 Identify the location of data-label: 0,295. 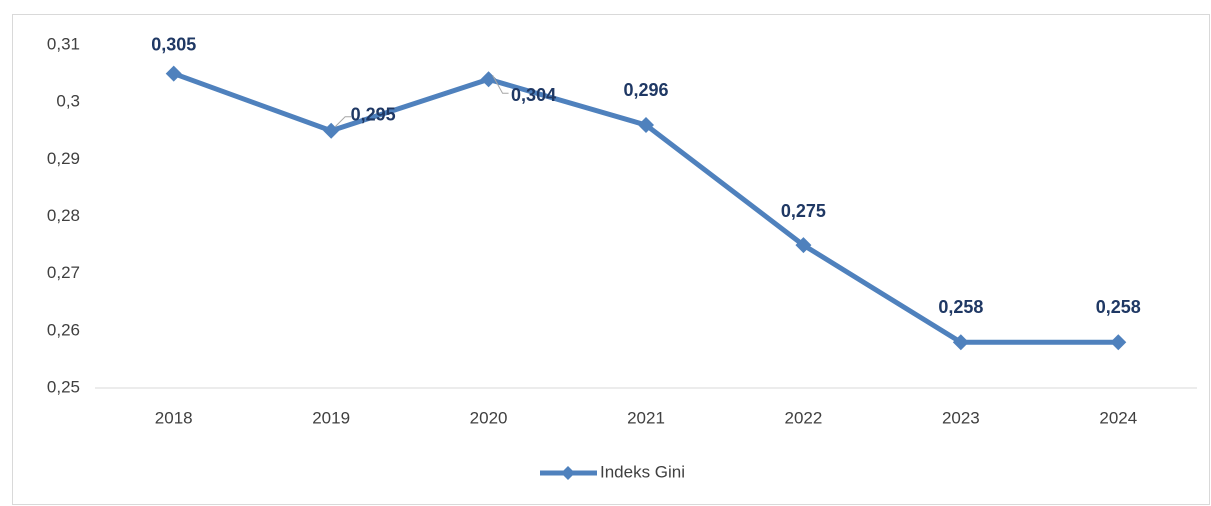
(373, 115).